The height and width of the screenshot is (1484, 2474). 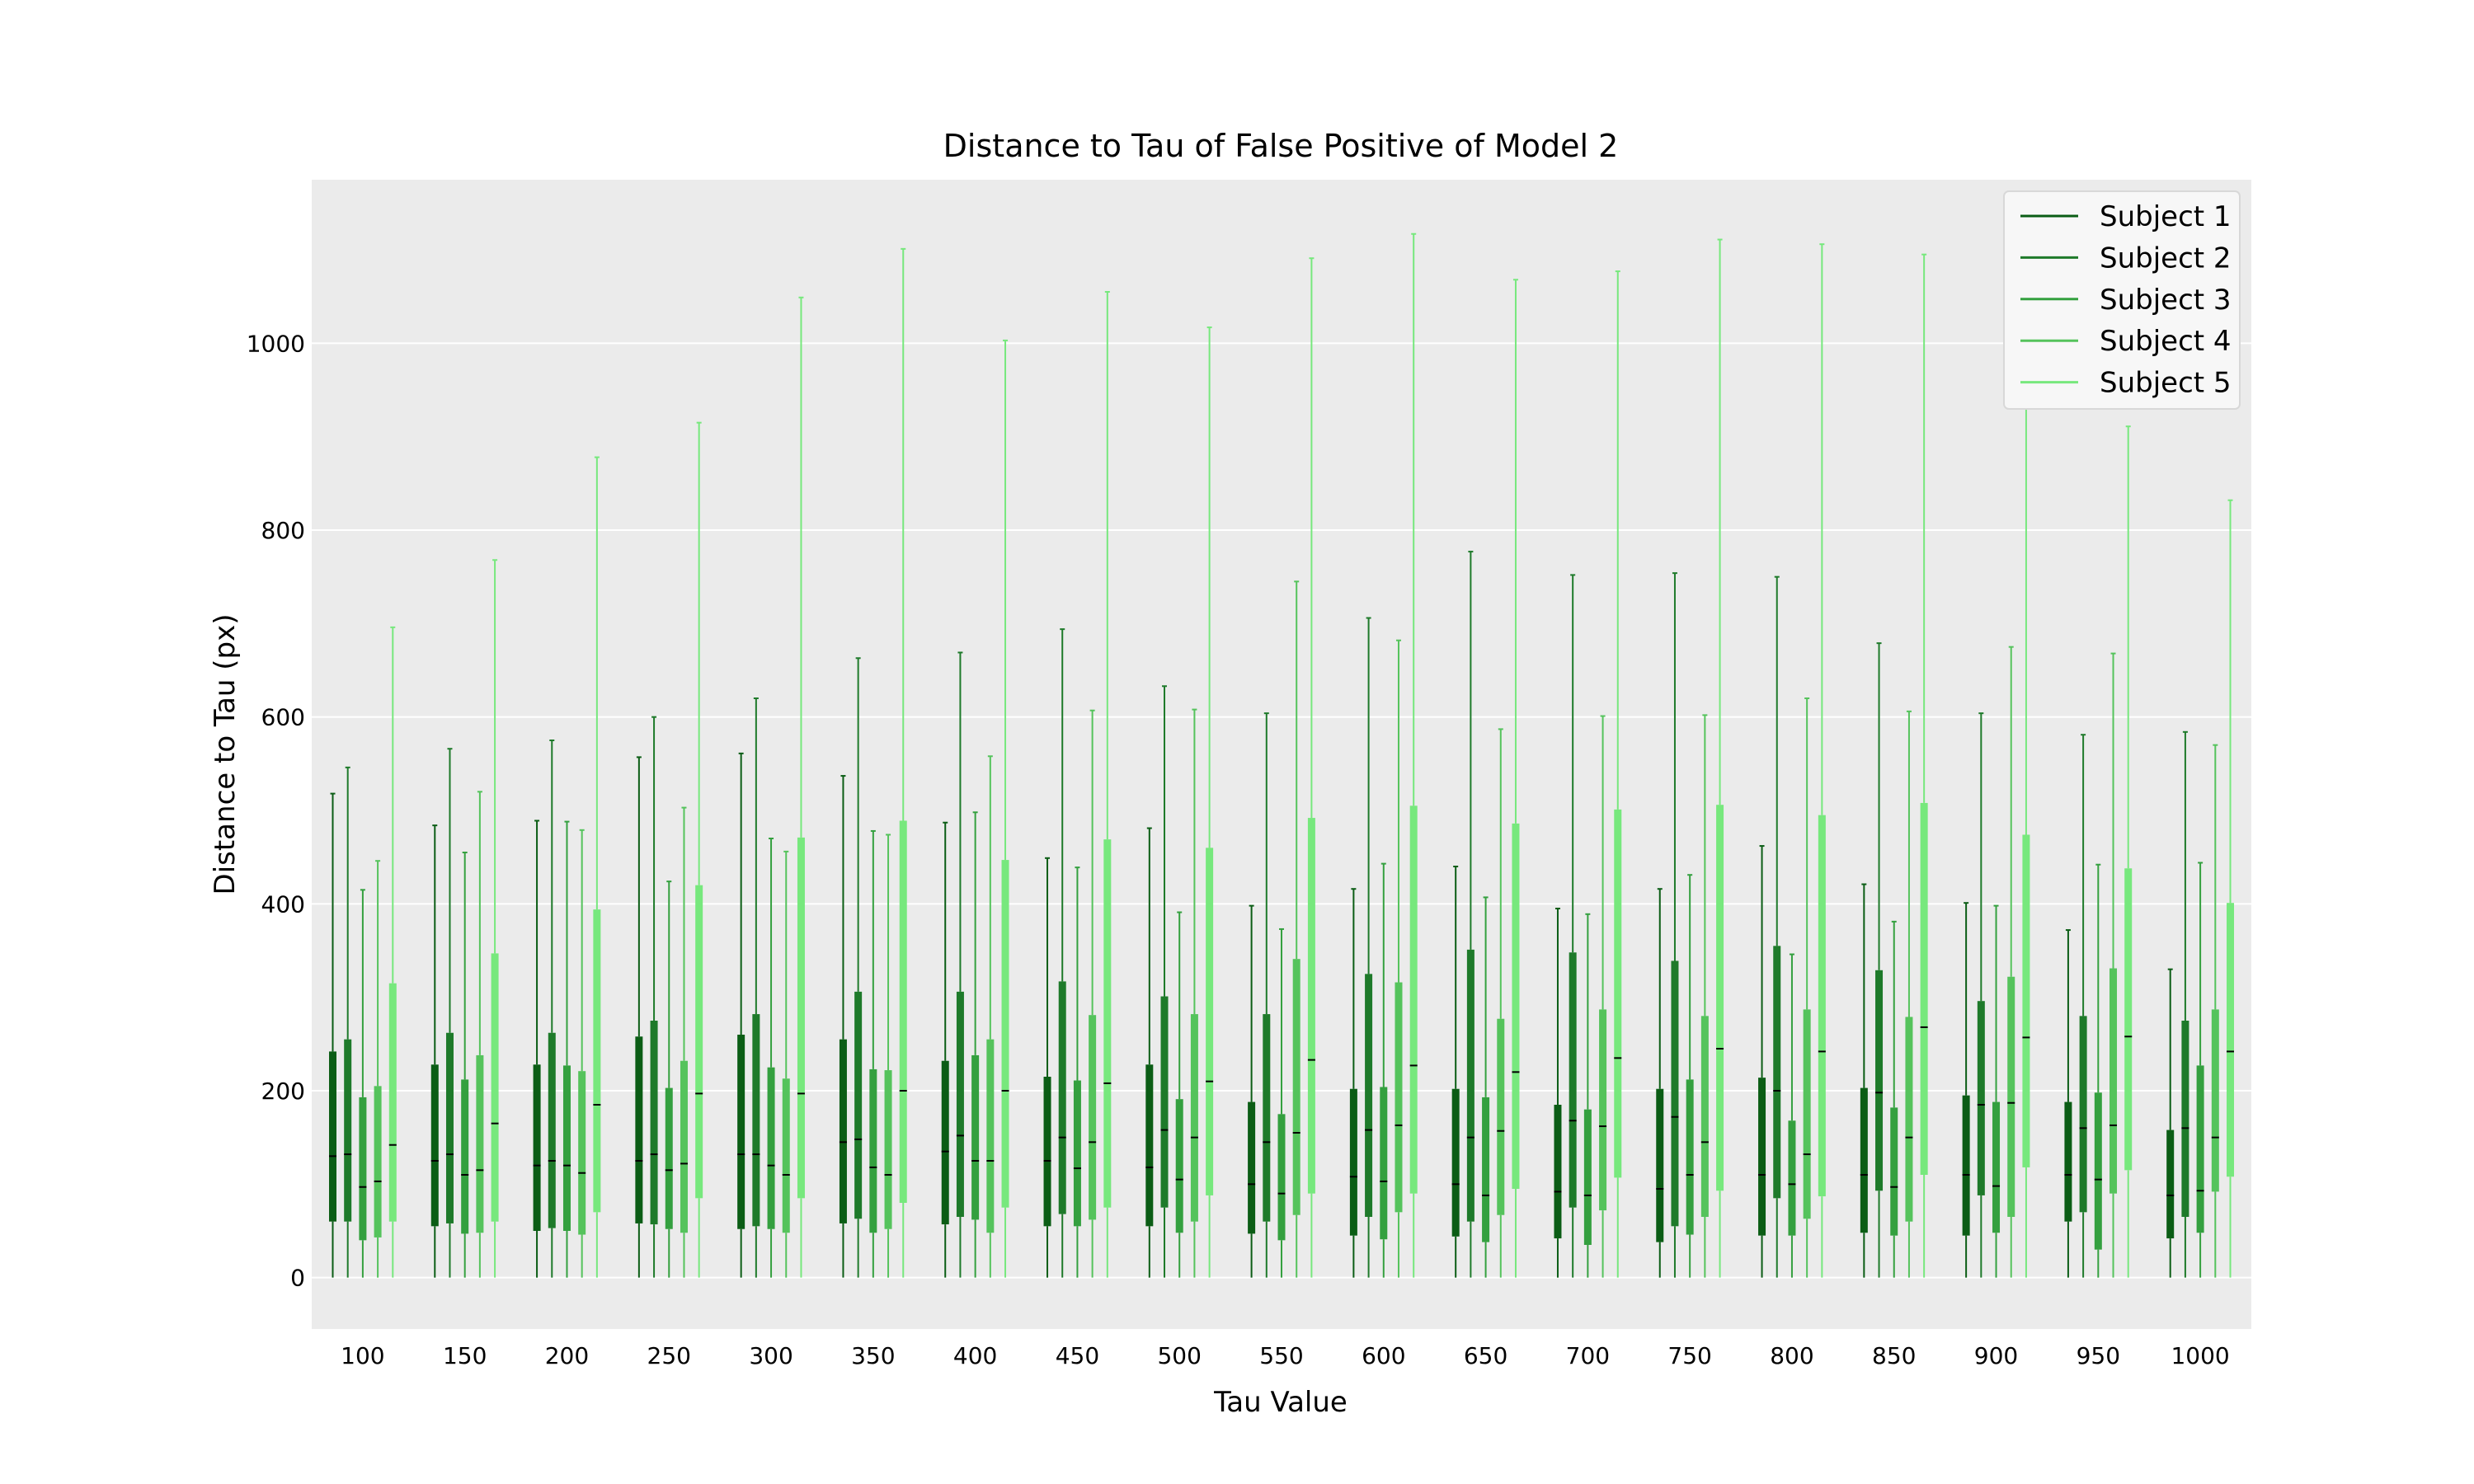 What do you see at coordinates (465, 1355) in the screenshot?
I see `x-tick-label: 150` at bounding box center [465, 1355].